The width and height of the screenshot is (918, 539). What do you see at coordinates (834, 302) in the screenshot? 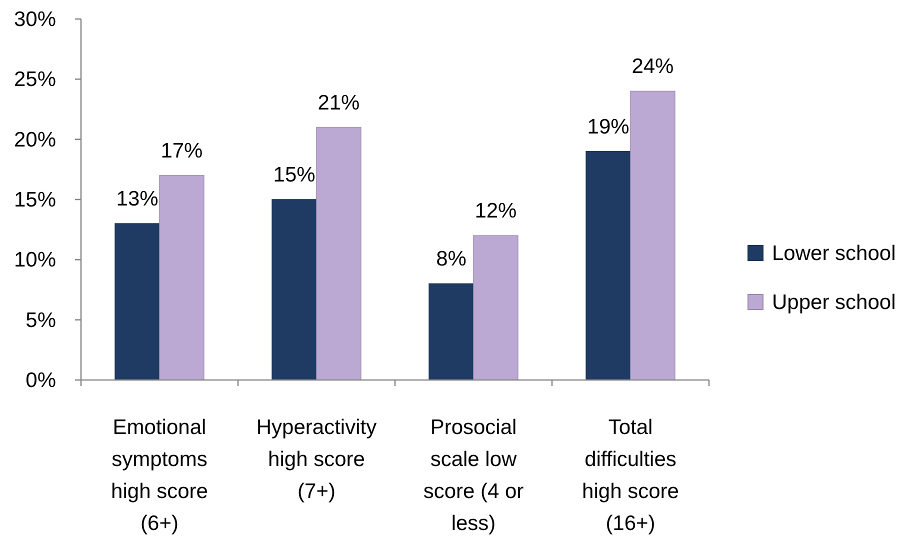
I see `legend-label: Upper school` at bounding box center [834, 302].